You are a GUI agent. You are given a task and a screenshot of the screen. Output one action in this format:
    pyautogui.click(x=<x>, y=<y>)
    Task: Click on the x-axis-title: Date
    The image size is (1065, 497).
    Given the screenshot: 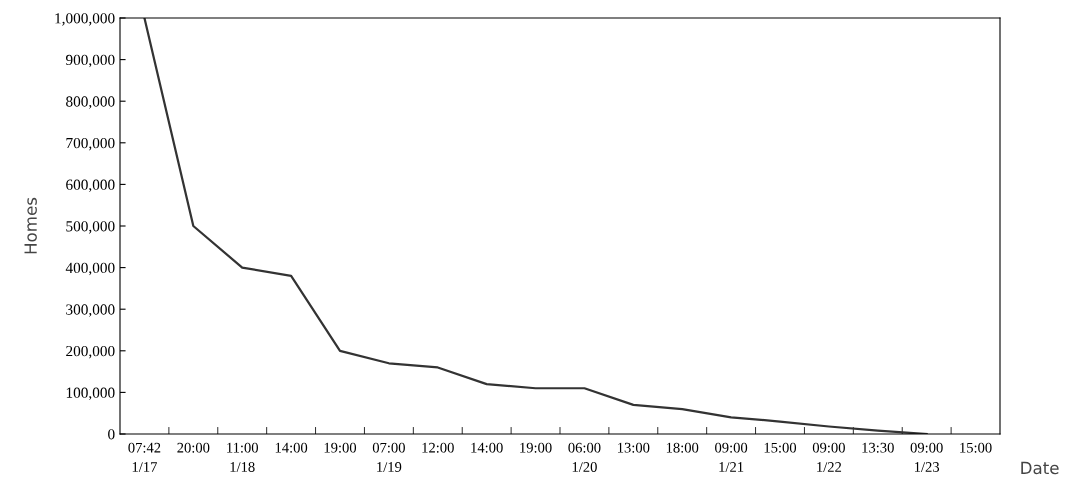 What is the action you would take?
    pyautogui.click(x=1040, y=468)
    